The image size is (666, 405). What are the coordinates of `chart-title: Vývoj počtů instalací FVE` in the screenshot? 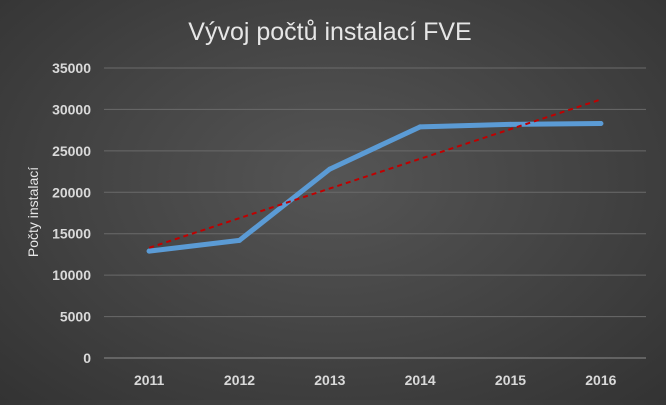 It's located at (329, 32).